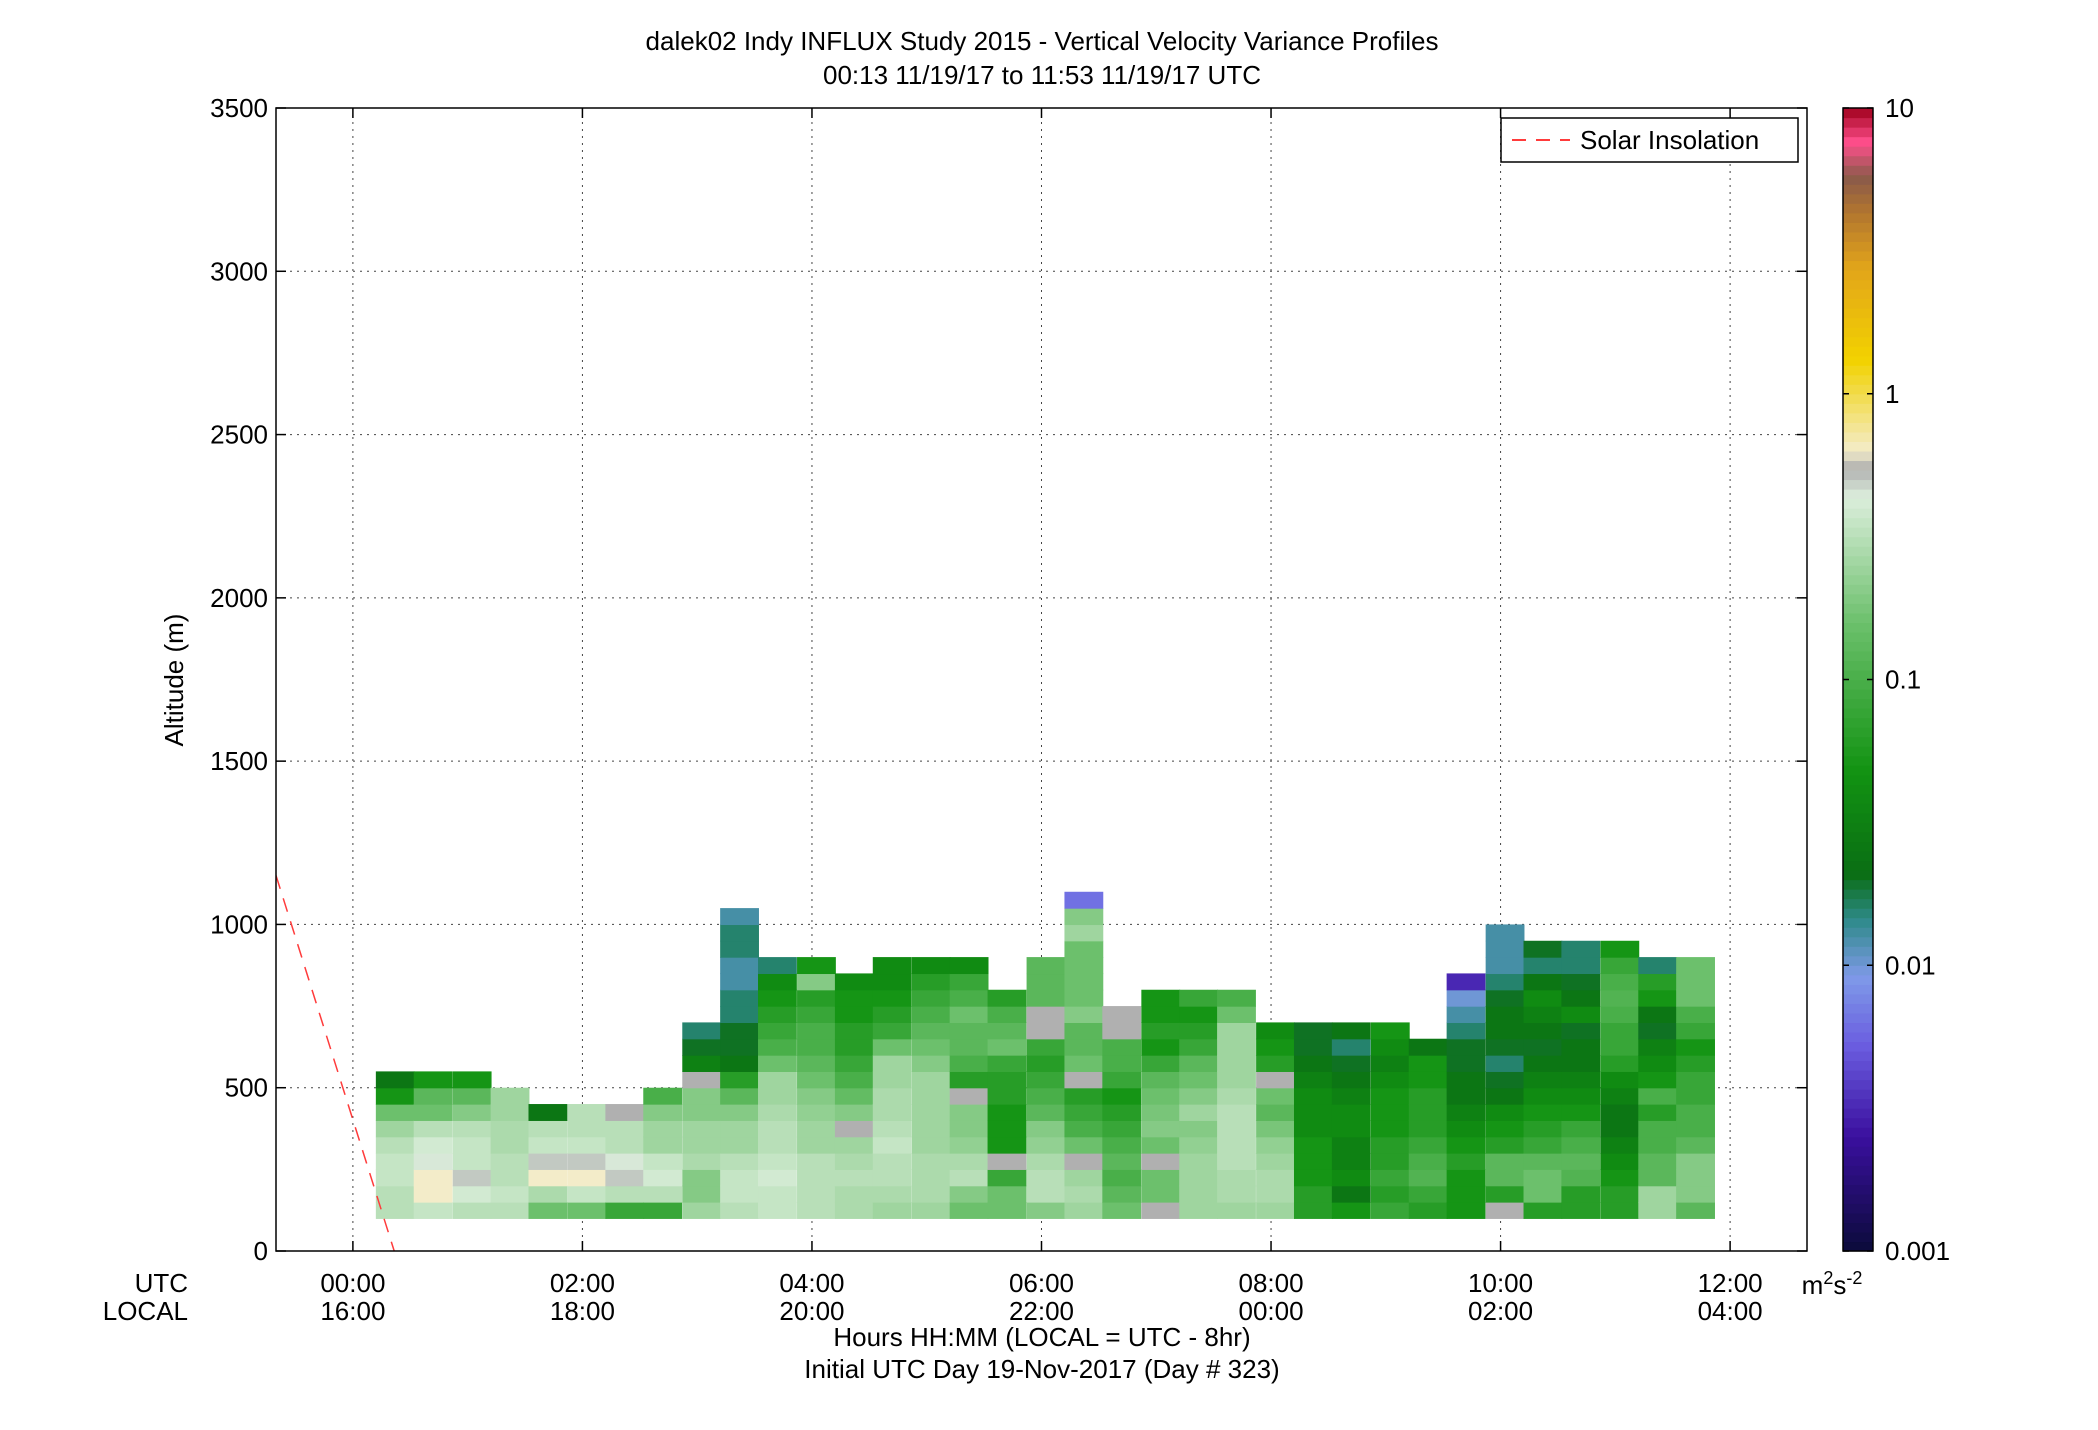  What do you see at coordinates (1500, 1311) in the screenshot?
I see `x-tick-label-local: 02:00` at bounding box center [1500, 1311].